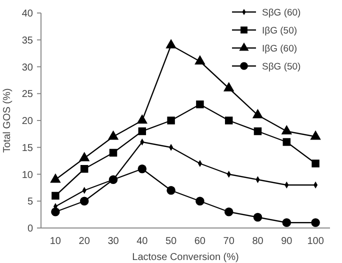 Image resolution: width=342 pixels, height=263 pixels. What do you see at coordinates (281, 66) in the screenshot?
I see `legend-label: SβG (50)` at bounding box center [281, 66].